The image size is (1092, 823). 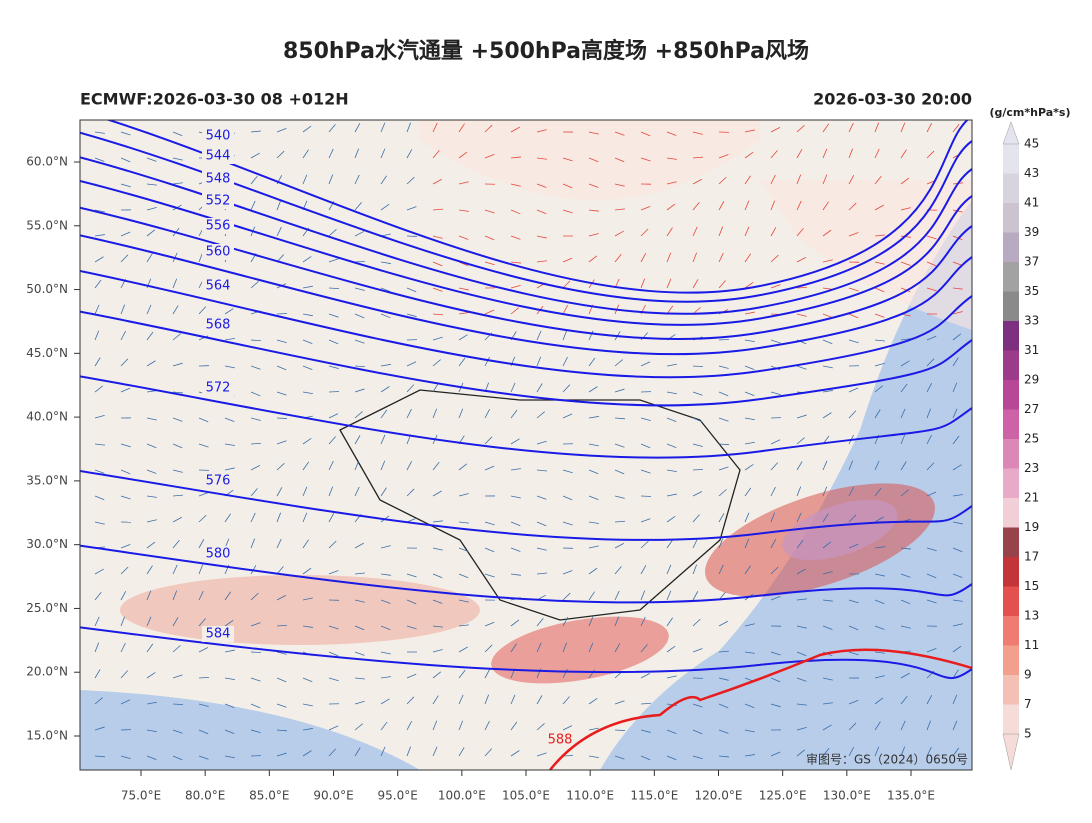 I want to click on y-tick-label: 55.0°N, so click(x=47, y=225).